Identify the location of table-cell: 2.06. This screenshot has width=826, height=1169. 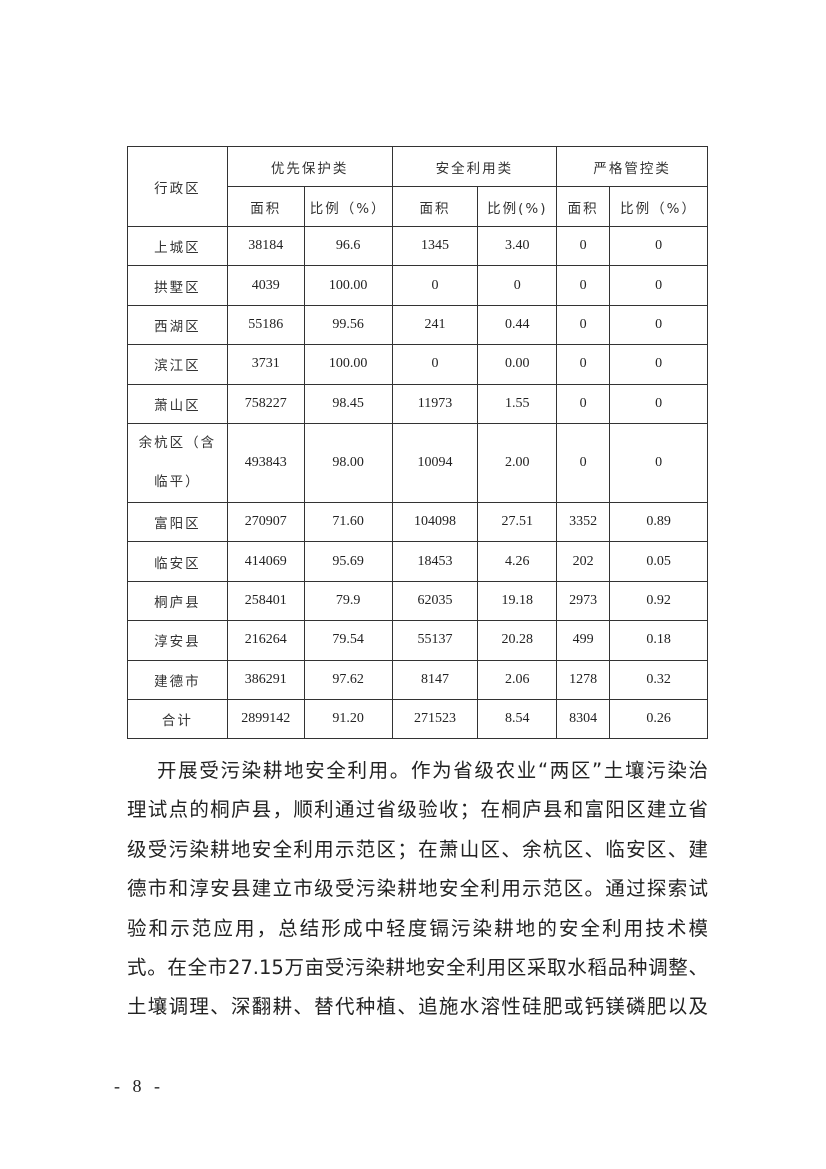
(517, 679).